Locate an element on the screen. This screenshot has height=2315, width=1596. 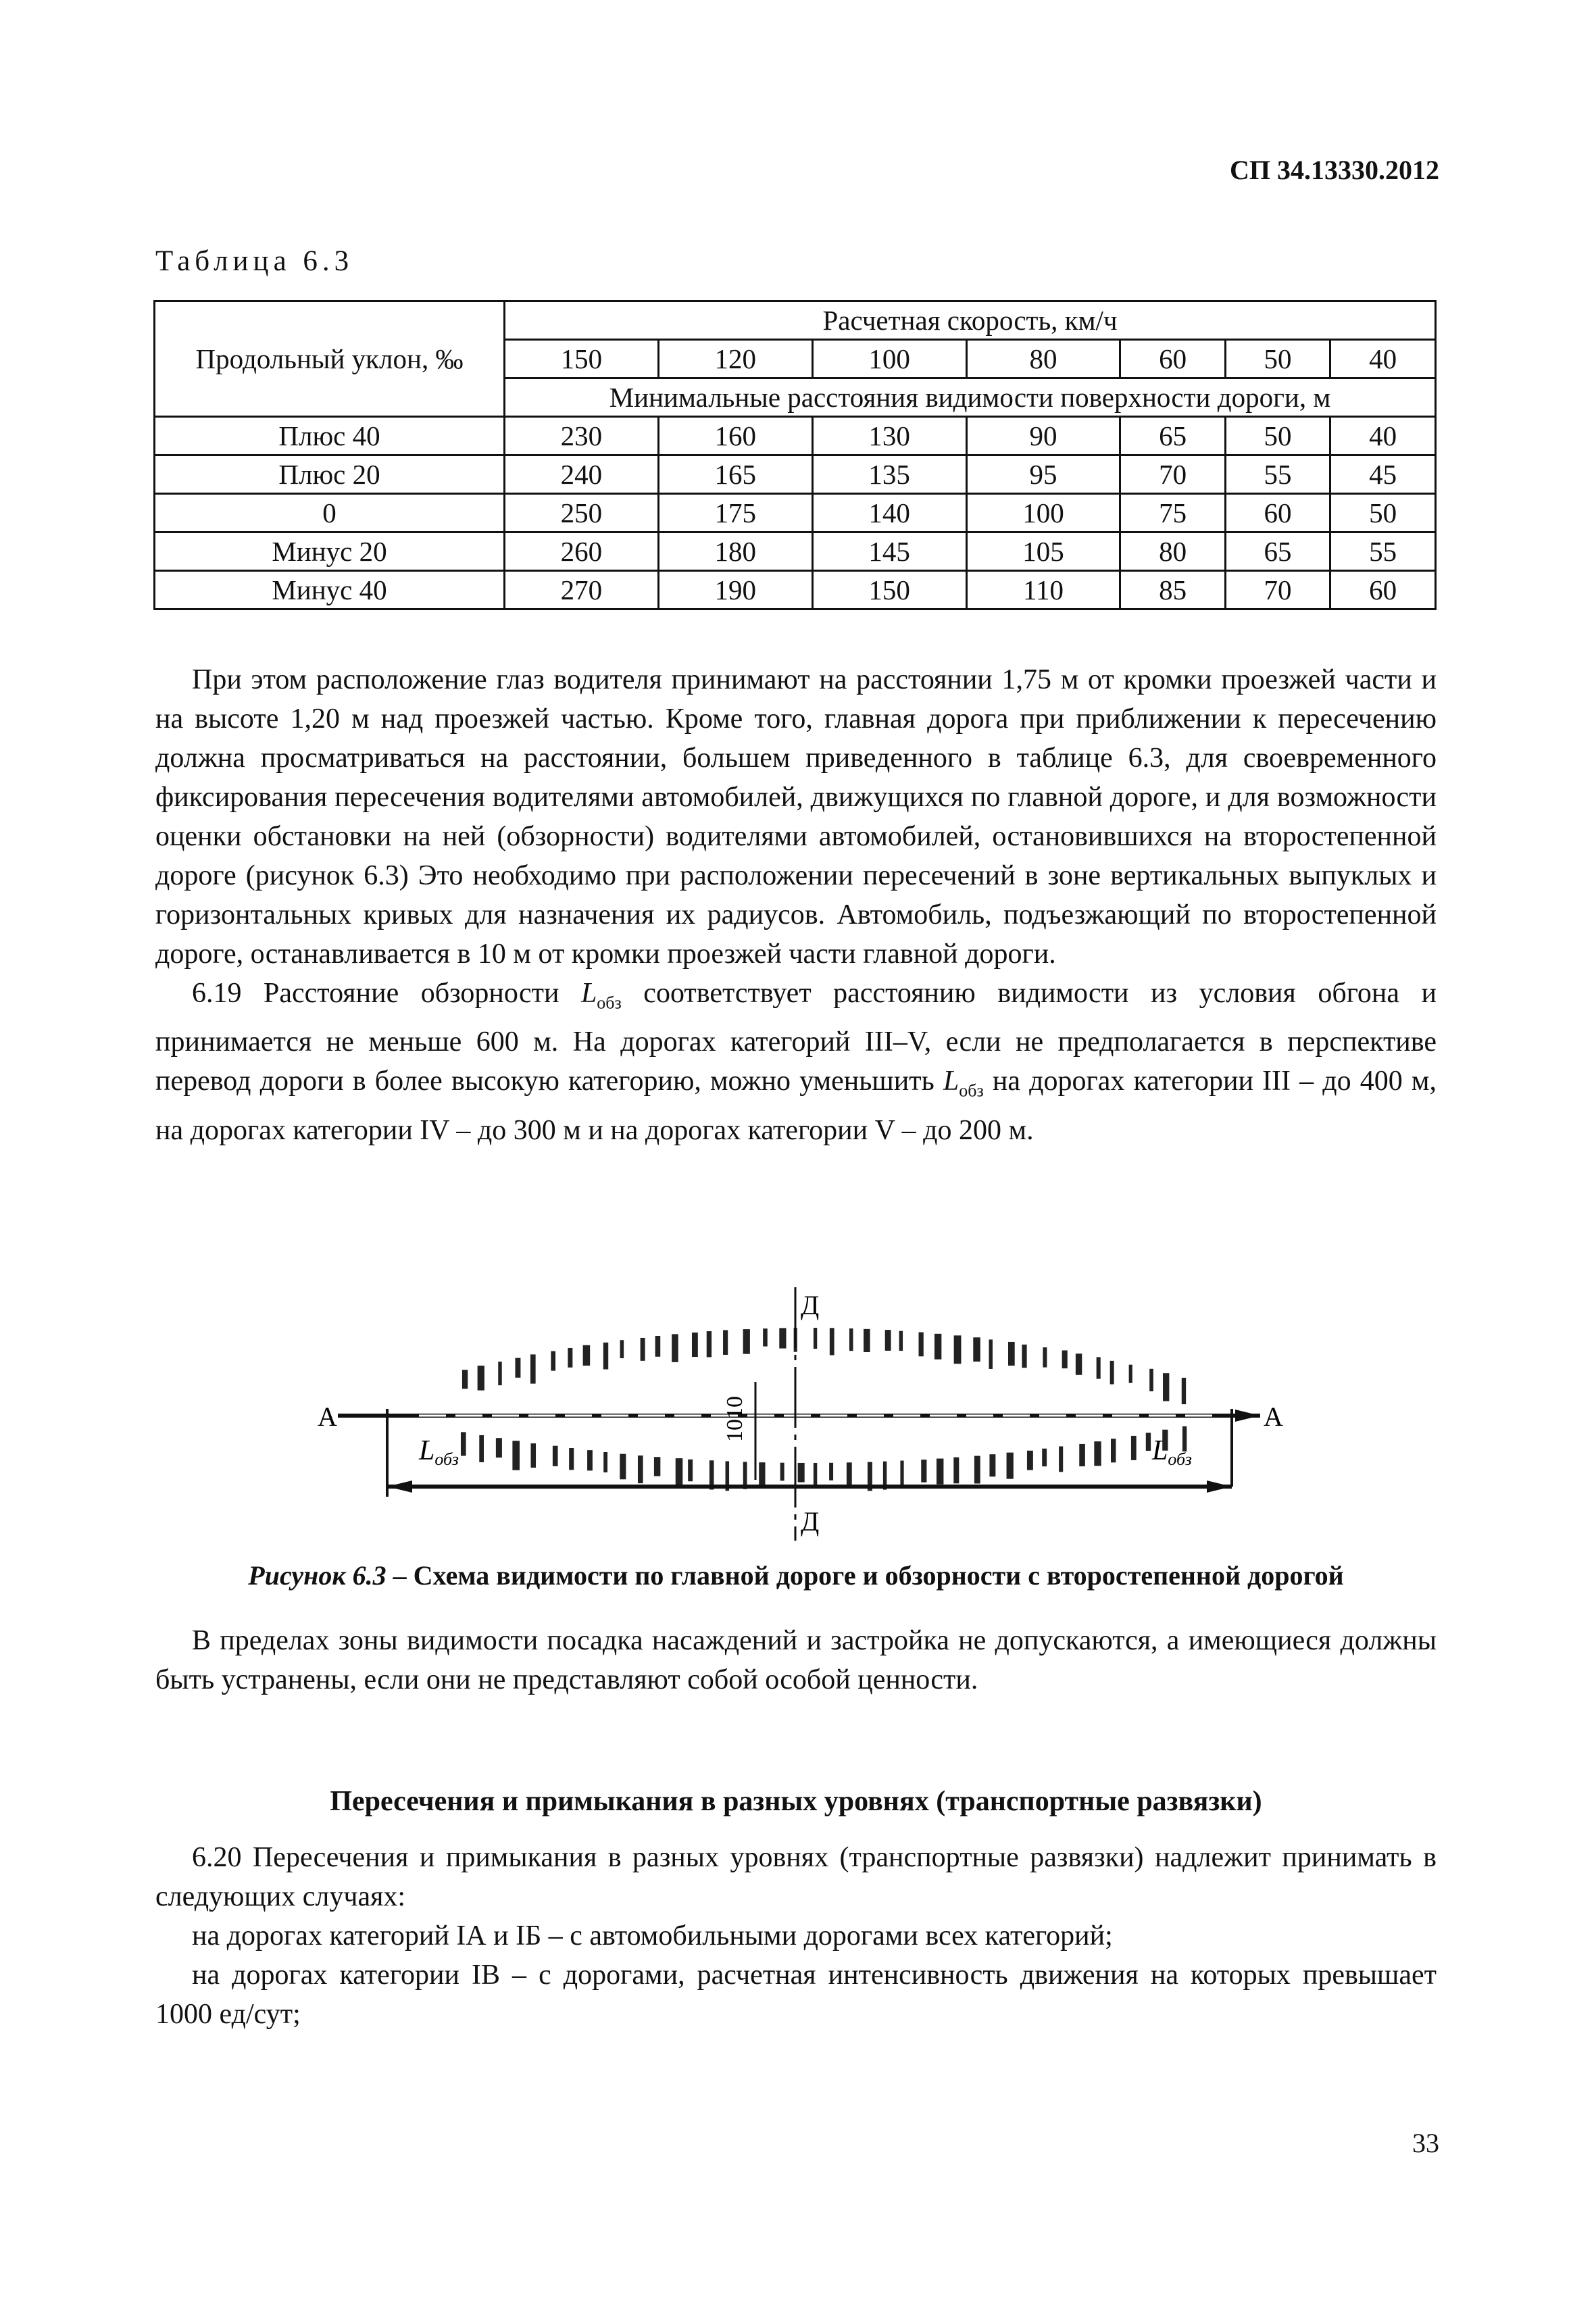
table-cell: 105 is located at coordinates (1043, 551).